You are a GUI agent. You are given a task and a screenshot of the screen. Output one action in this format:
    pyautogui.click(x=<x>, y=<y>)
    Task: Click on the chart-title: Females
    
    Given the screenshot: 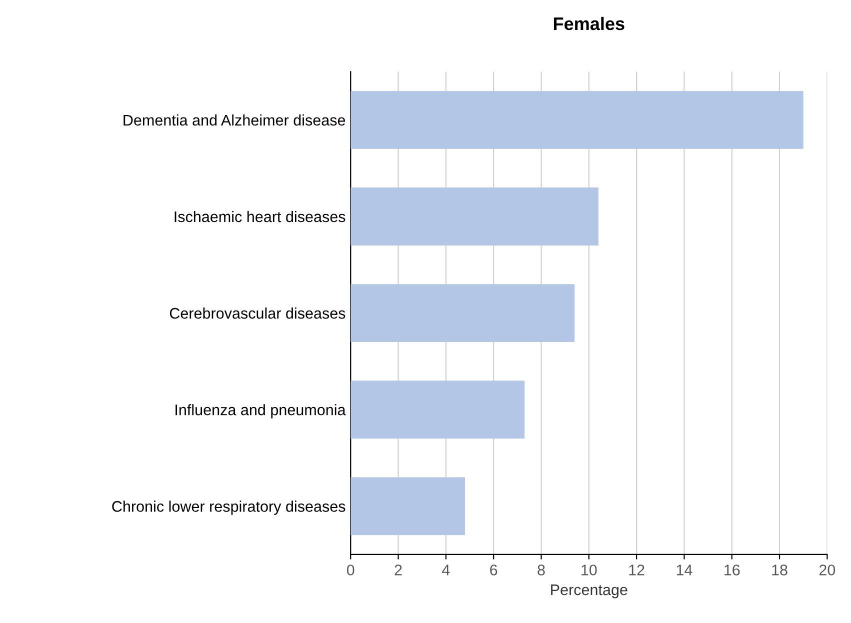 What is the action you would take?
    pyautogui.click(x=589, y=23)
    